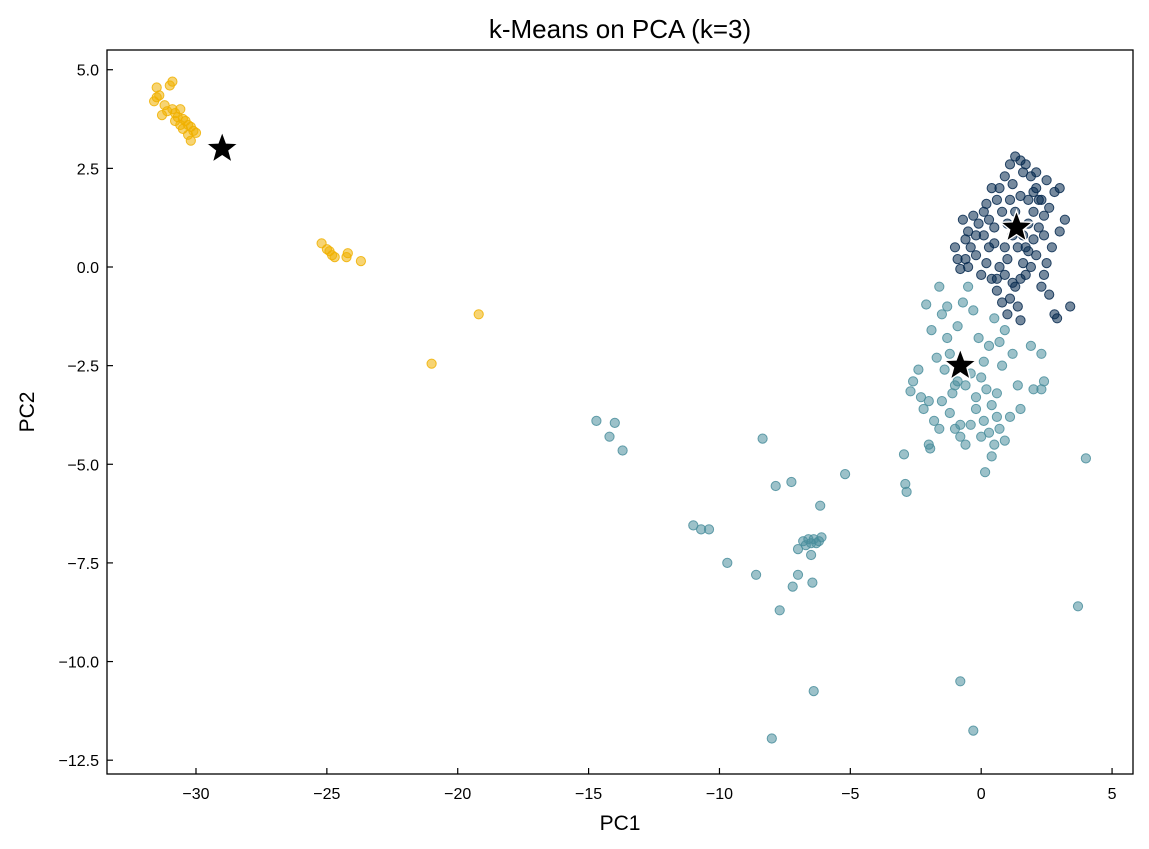 This screenshot has height=849, width=1149. I want to click on x-tick-label: −15, so click(588, 794).